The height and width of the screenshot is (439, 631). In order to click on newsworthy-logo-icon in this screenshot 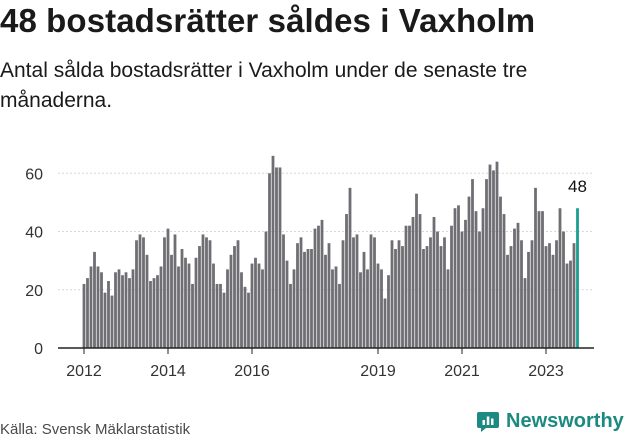, I will do `click(488, 422)`.